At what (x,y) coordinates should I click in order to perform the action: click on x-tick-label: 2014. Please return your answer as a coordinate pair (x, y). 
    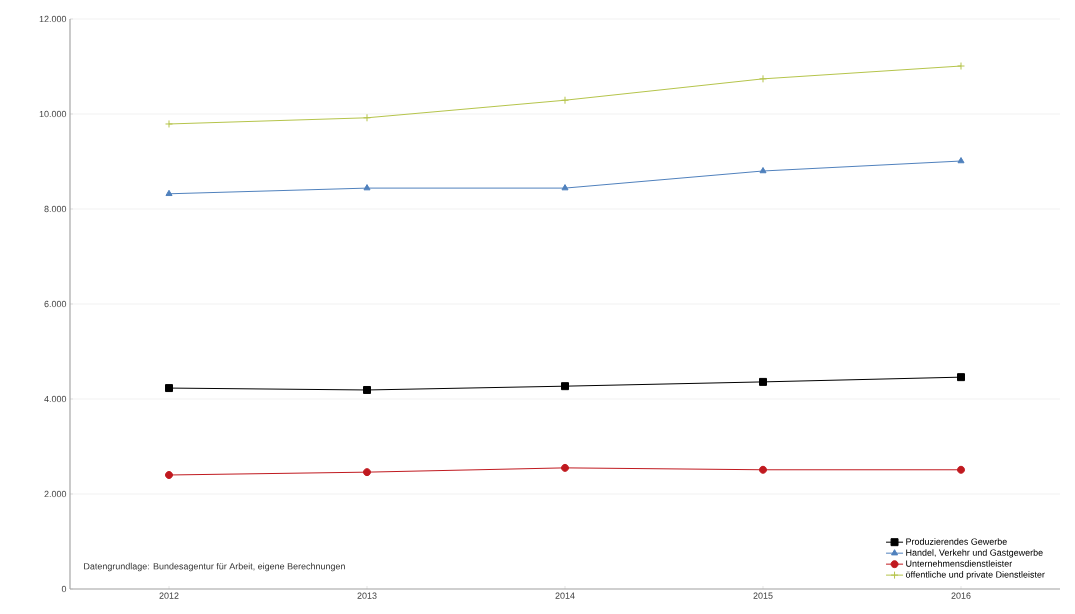
    Looking at the image, I should click on (565, 595).